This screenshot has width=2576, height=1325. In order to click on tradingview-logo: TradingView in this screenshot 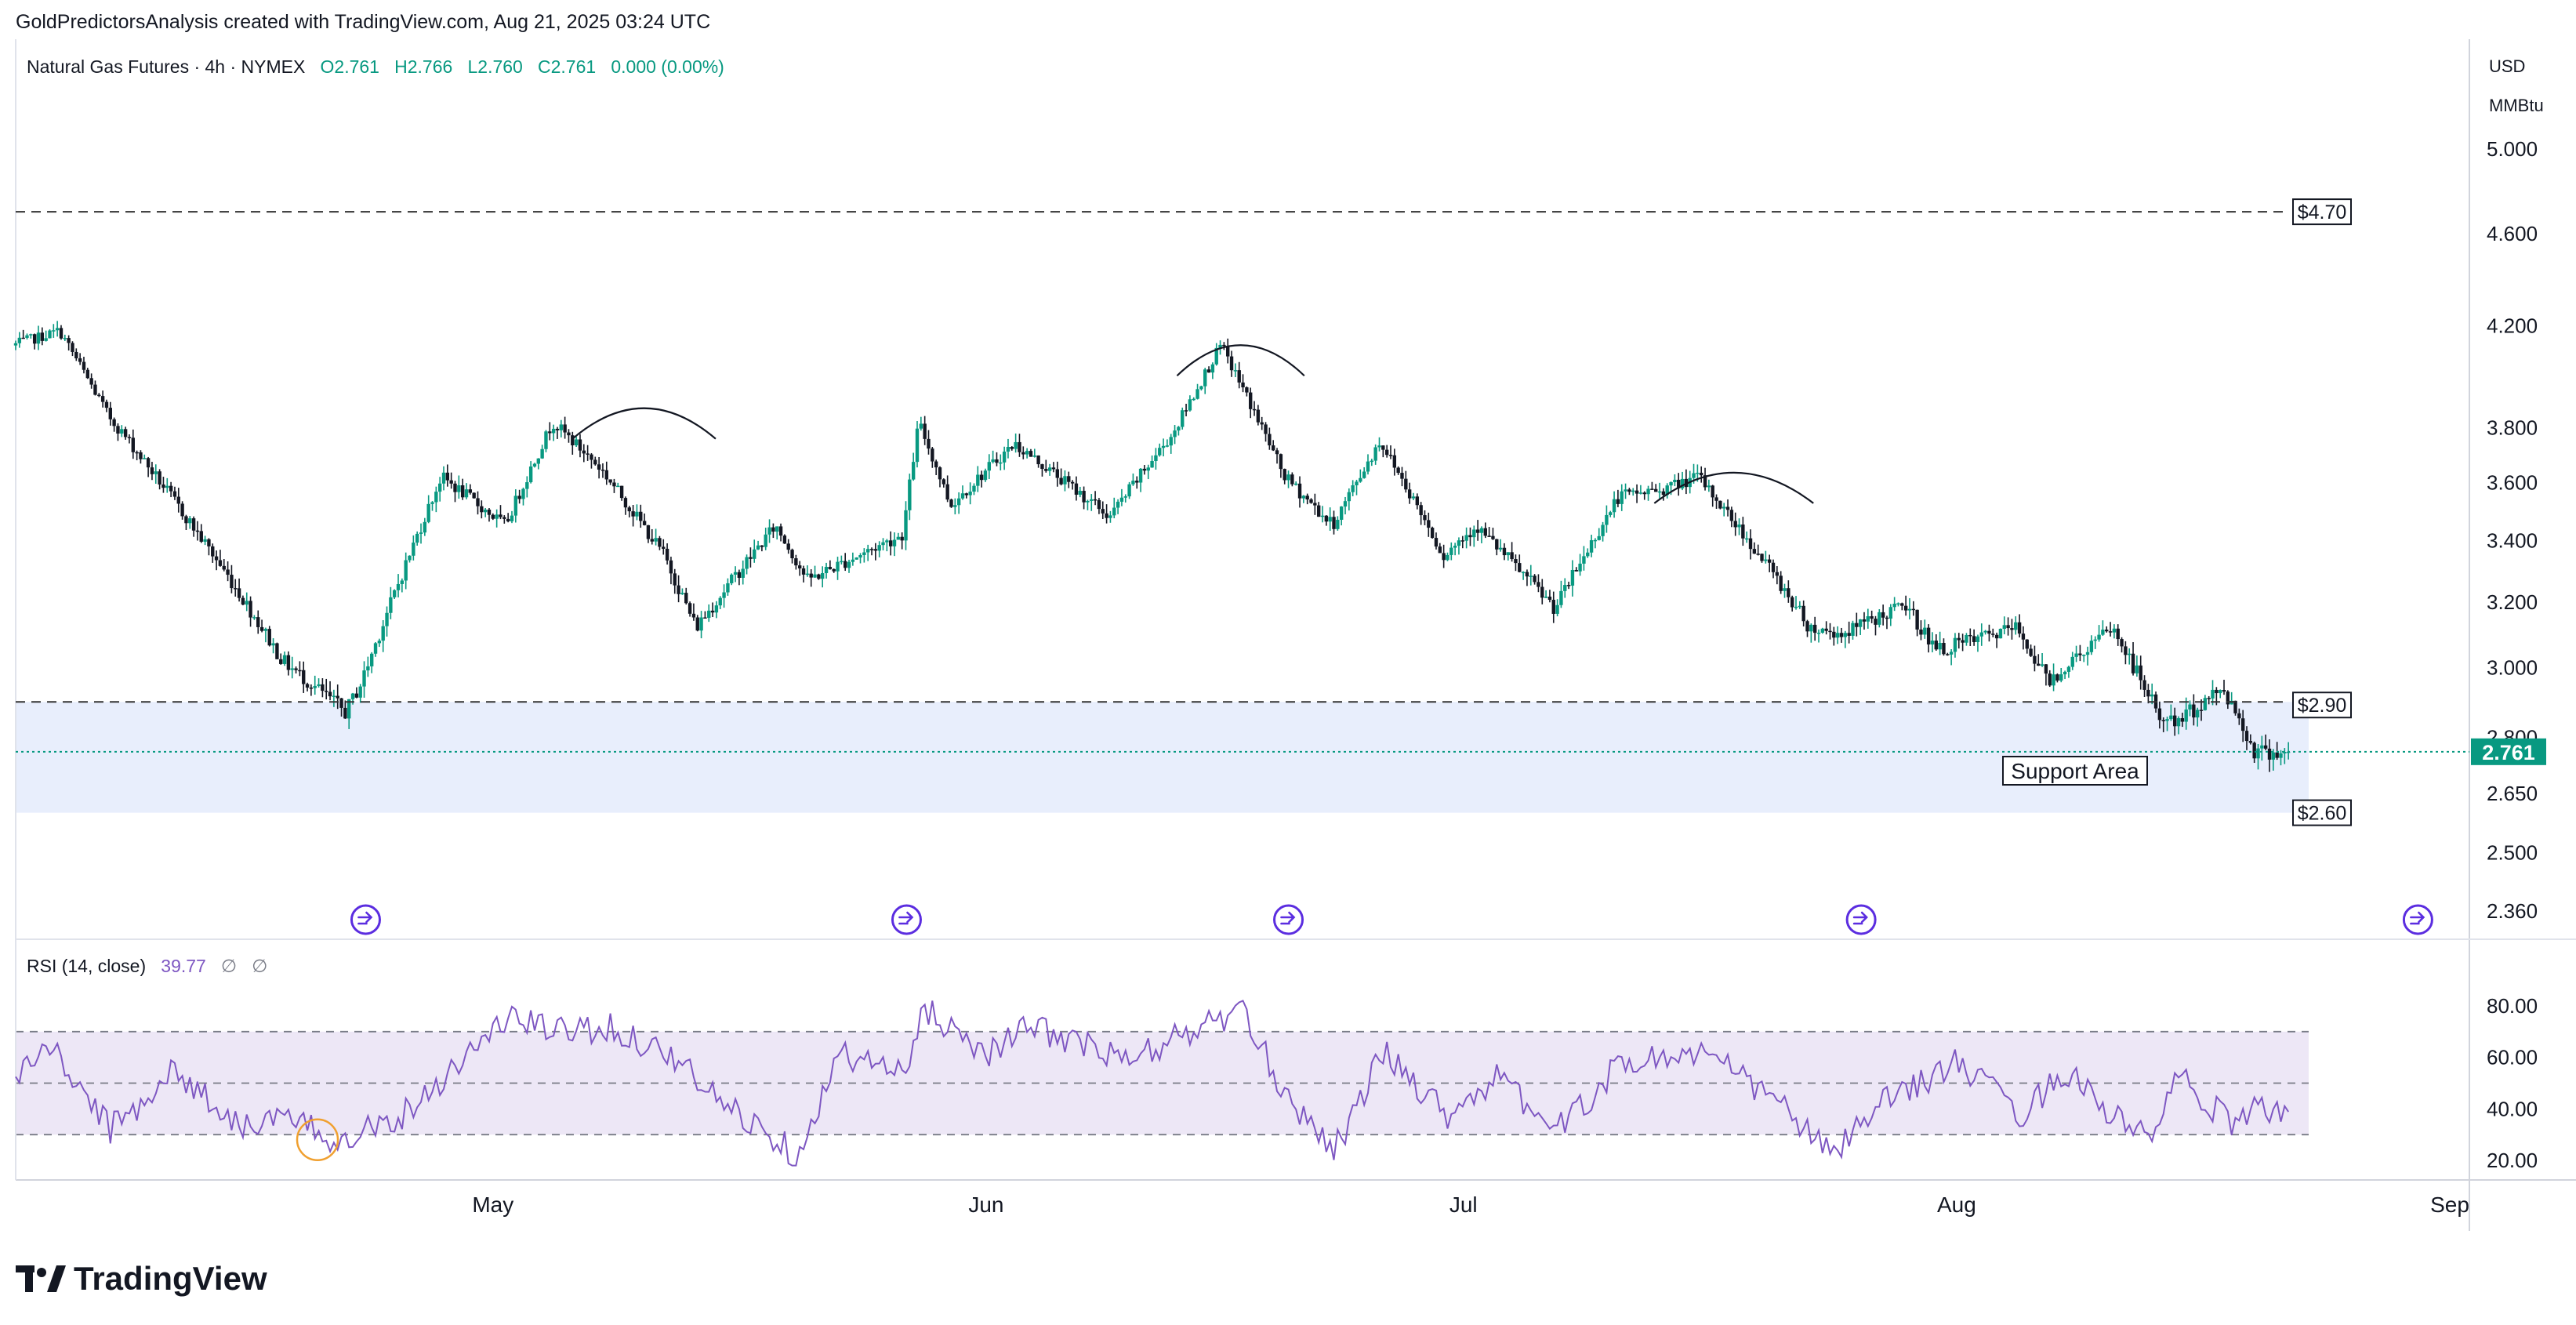, I will do `click(142, 1279)`.